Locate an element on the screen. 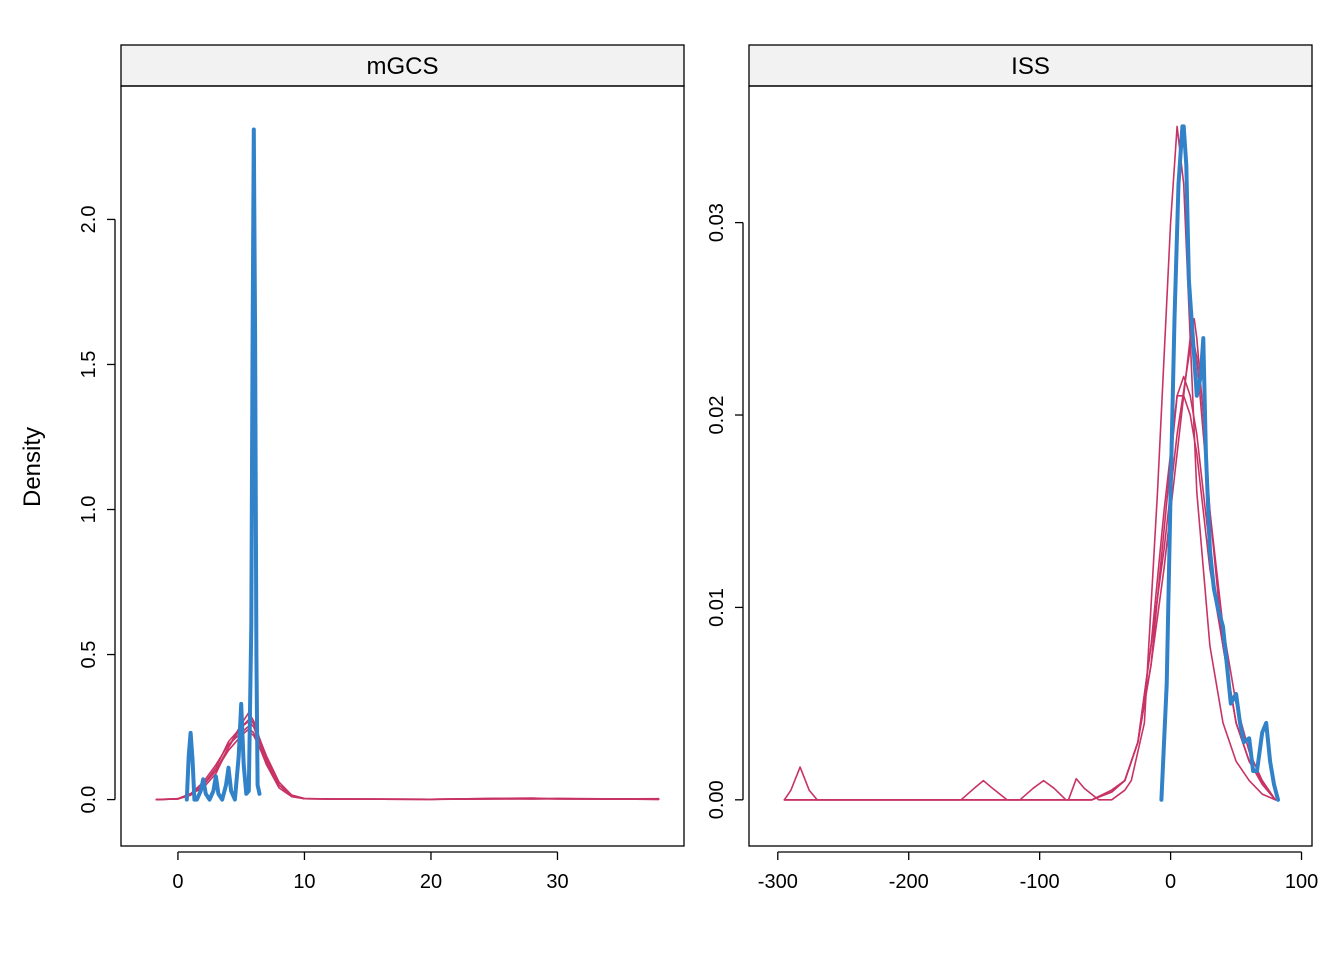  panel-mgcs-strip is located at coordinates (402, 65).